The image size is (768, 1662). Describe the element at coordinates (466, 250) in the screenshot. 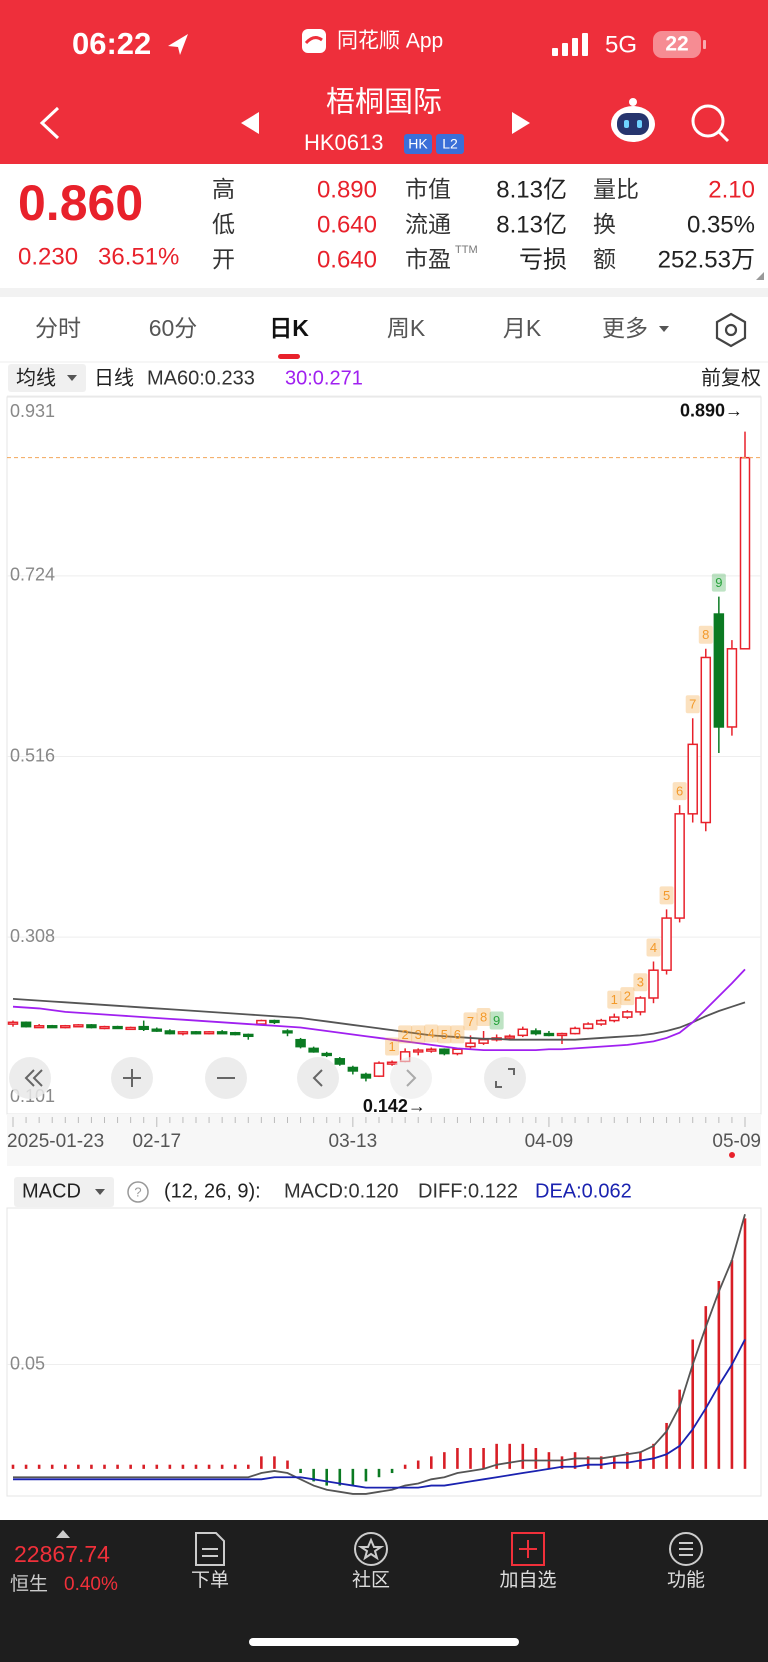

I see `field-sup: TTM` at that location.